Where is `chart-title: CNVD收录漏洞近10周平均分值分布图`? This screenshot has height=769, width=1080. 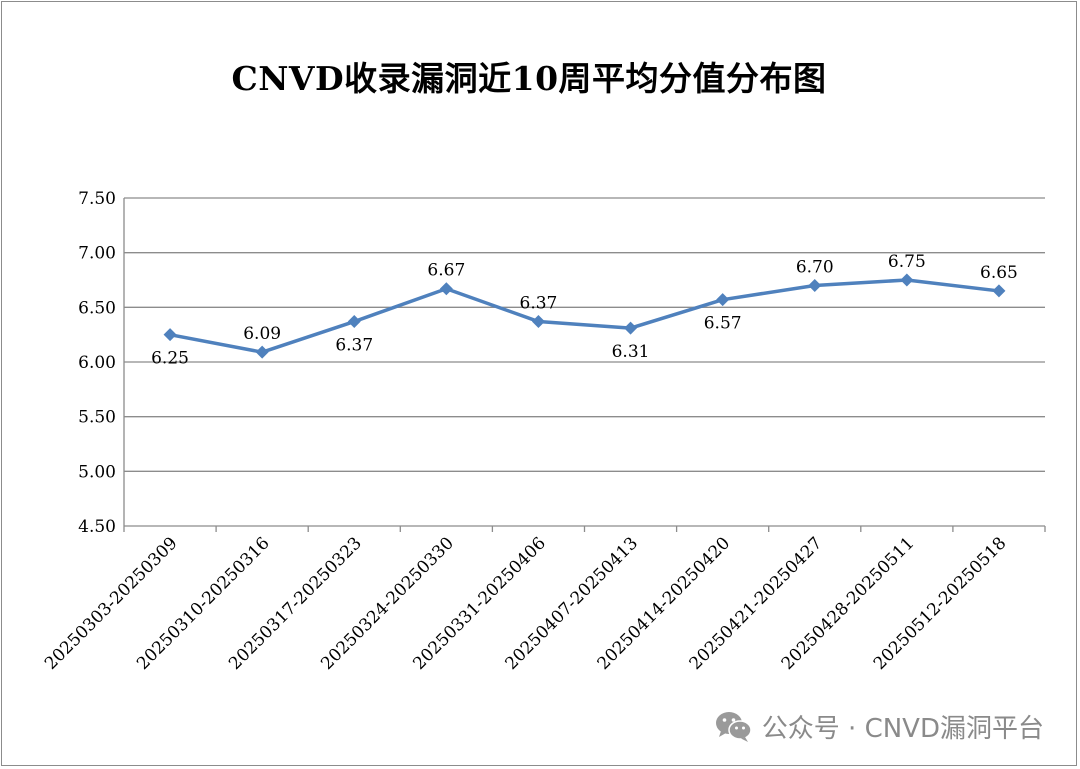 chart-title: CNVD收录漏洞近10周平均分值分布图 is located at coordinates (529, 78).